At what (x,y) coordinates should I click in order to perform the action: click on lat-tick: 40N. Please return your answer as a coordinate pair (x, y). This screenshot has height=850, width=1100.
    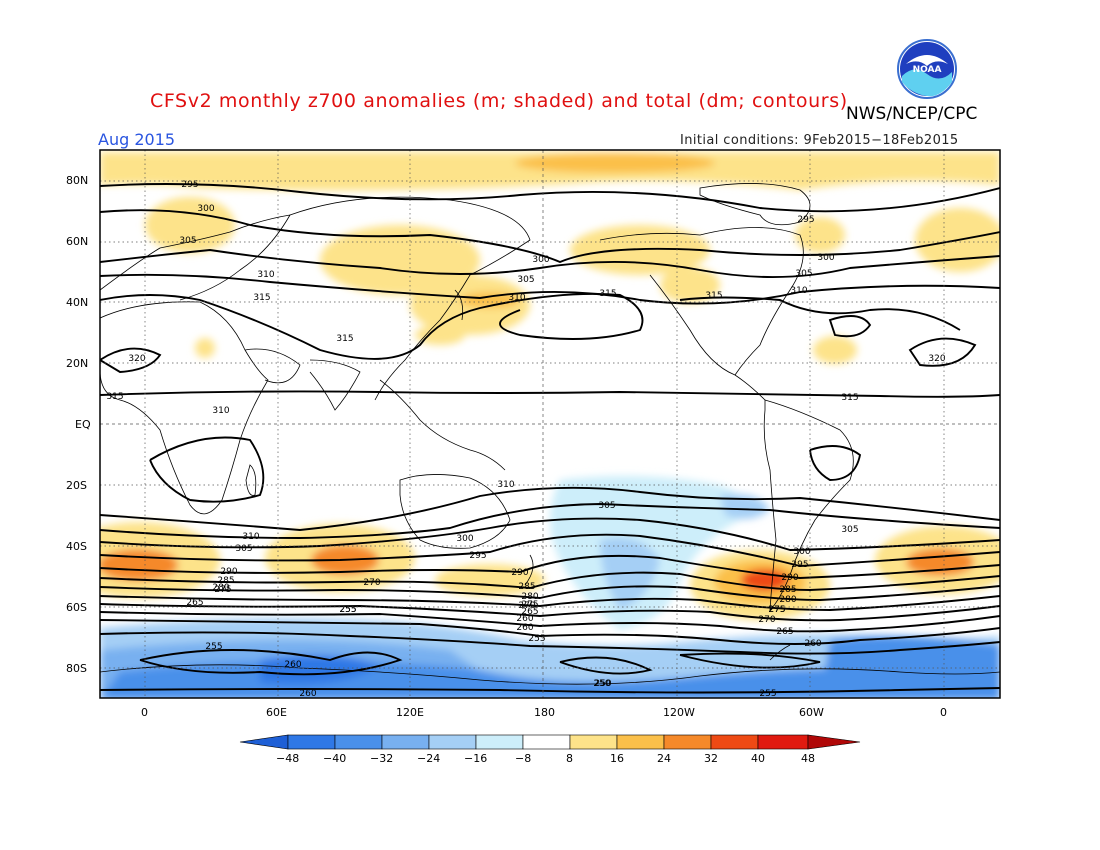
    Looking at the image, I should click on (77, 302).